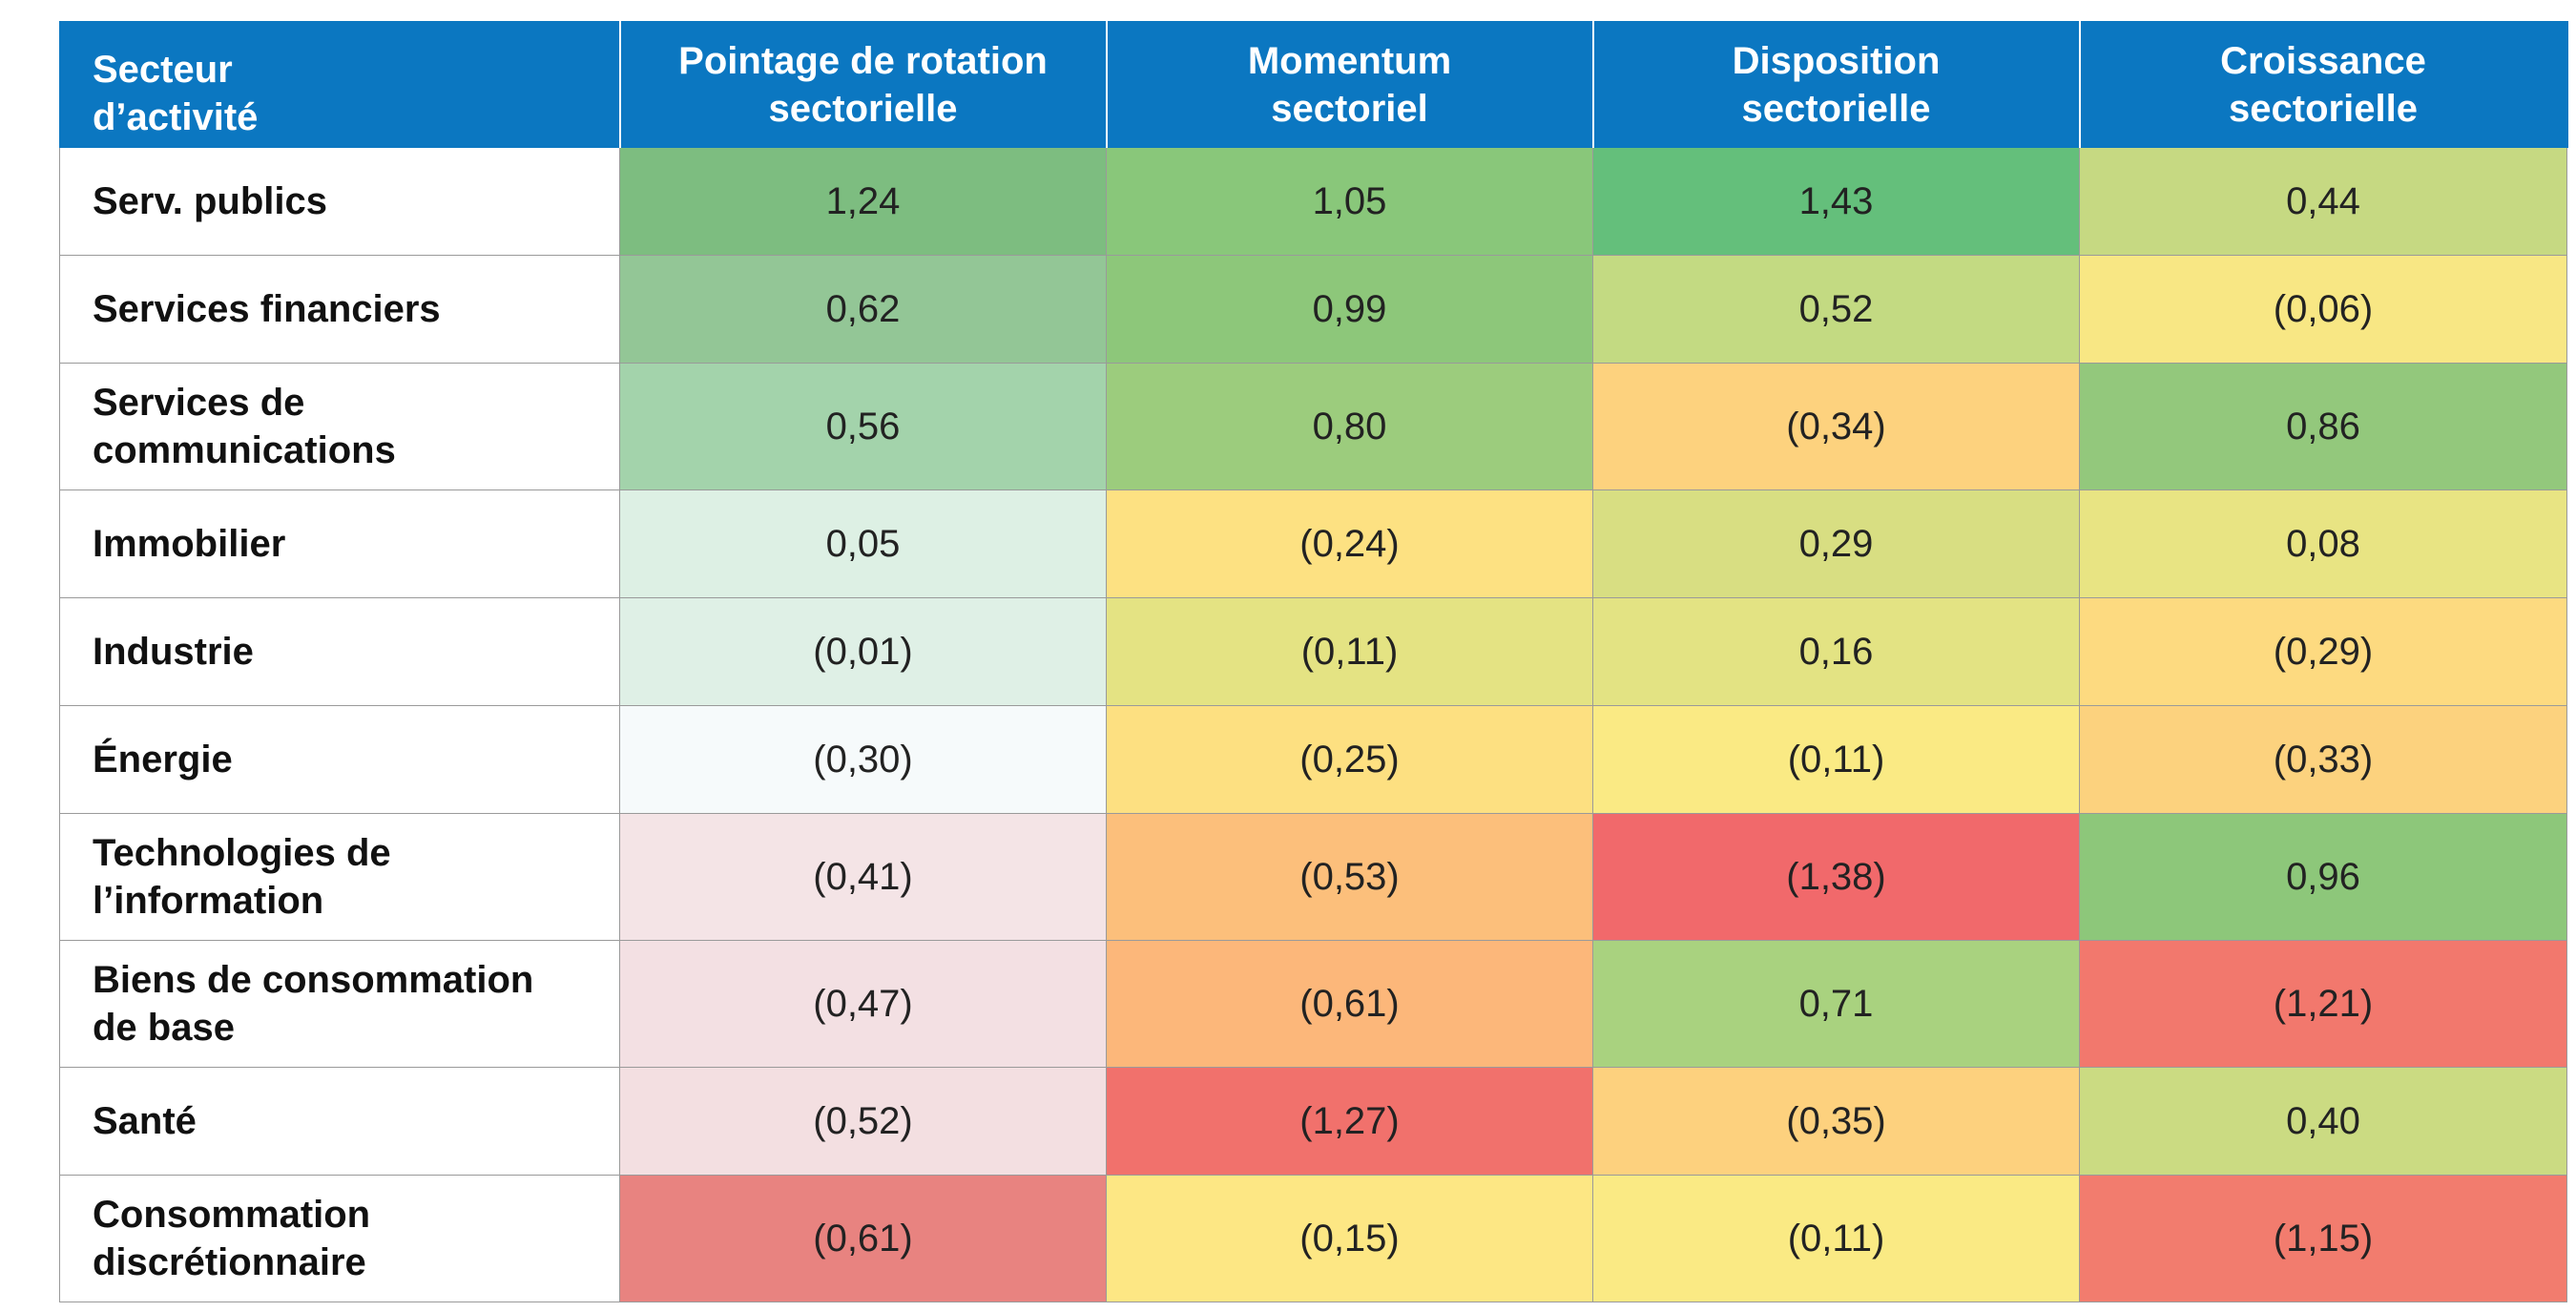 The image size is (2576, 1312). I want to click on row-label-line: communications, so click(244, 450).